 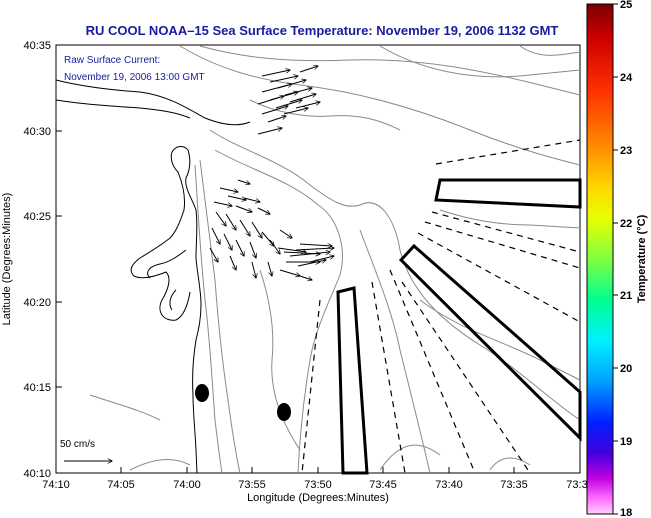 I want to click on x-tick-label: 73:3, so click(x=576, y=485).